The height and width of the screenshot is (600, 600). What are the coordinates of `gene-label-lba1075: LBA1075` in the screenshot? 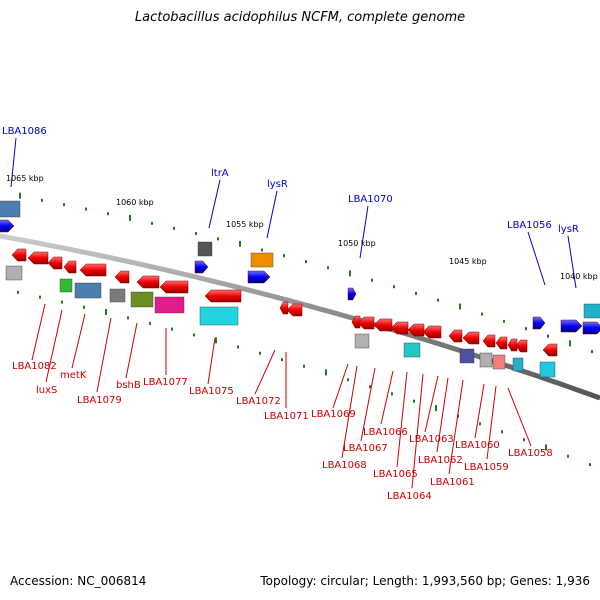 It's located at (211, 391).